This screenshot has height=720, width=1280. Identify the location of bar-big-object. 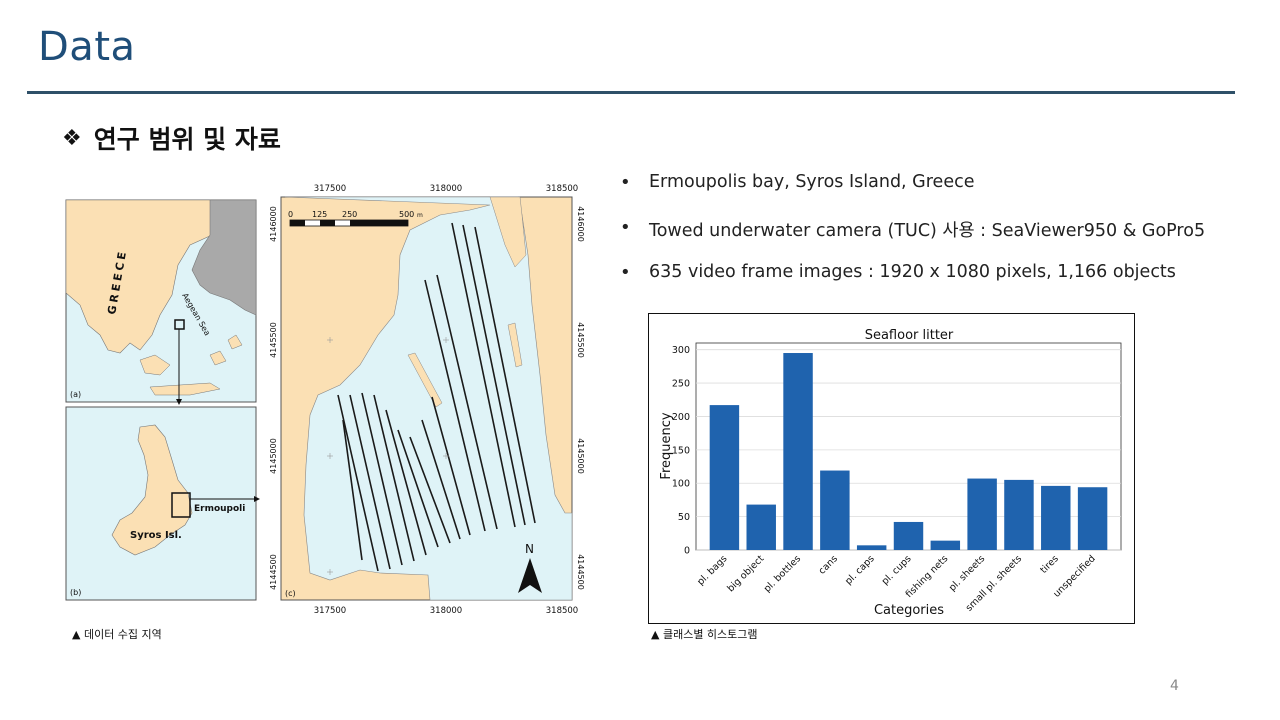
(761, 527).